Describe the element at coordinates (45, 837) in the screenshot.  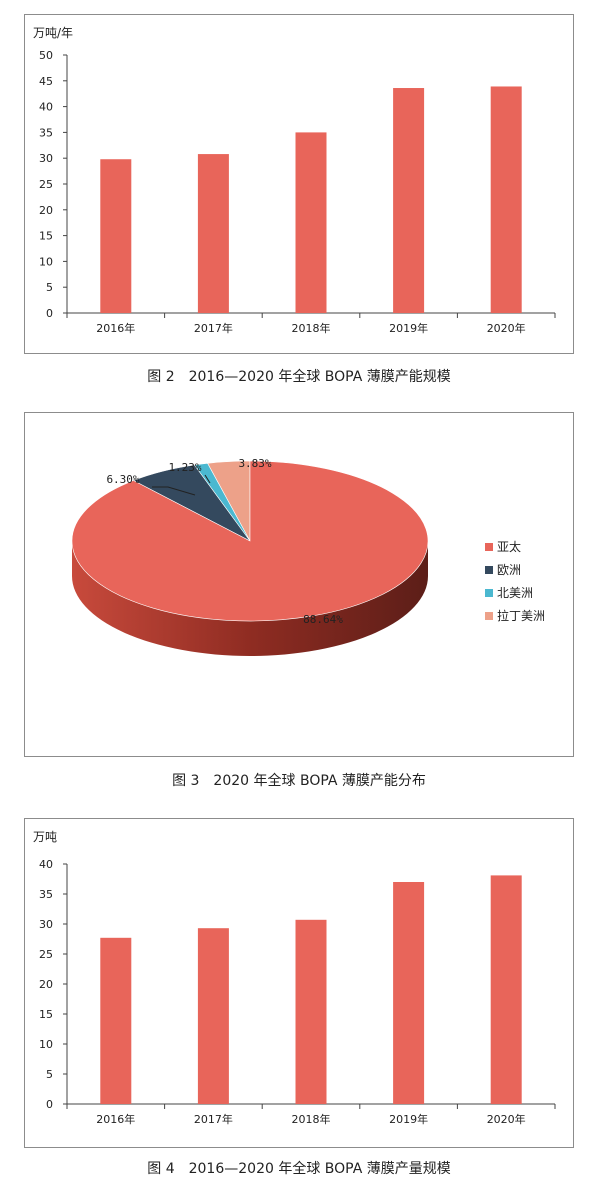
I see `y-unit-label: 万吨` at that location.